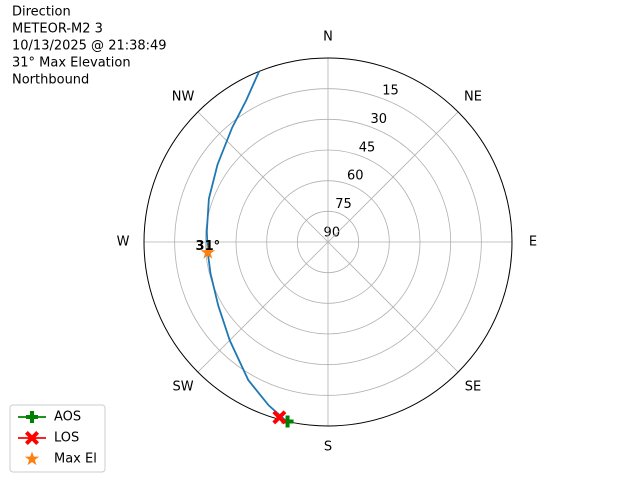  I want to click on direction-label: SE, so click(473, 386).